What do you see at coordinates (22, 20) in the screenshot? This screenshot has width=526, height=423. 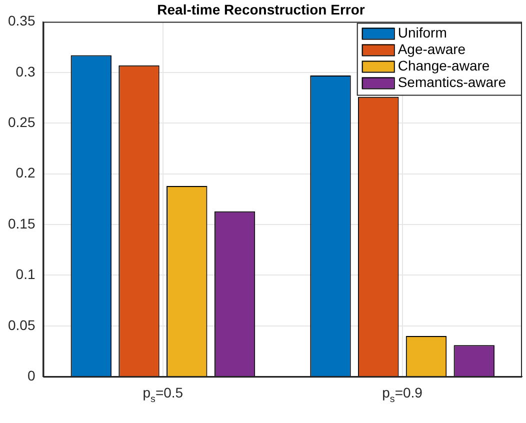 I see `y-tick-label: 0.35` at bounding box center [22, 20].